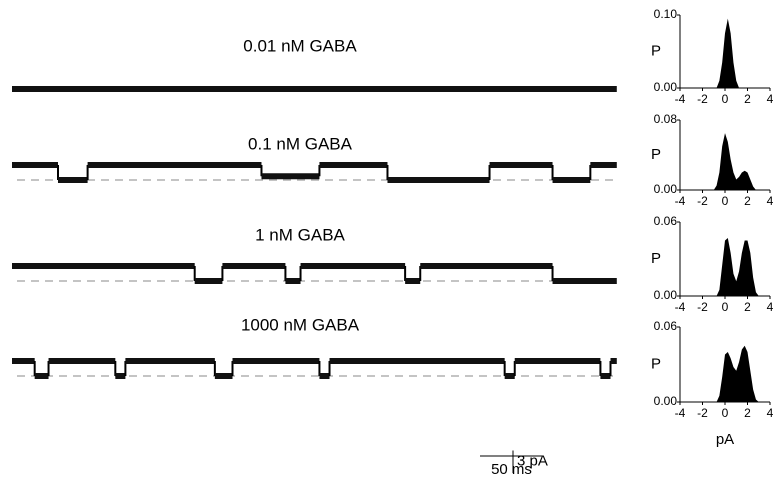  Describe the element at coordinates (532, 461) in the screenshot. I see `scale-bar-y-label: 3 pA` at that location.